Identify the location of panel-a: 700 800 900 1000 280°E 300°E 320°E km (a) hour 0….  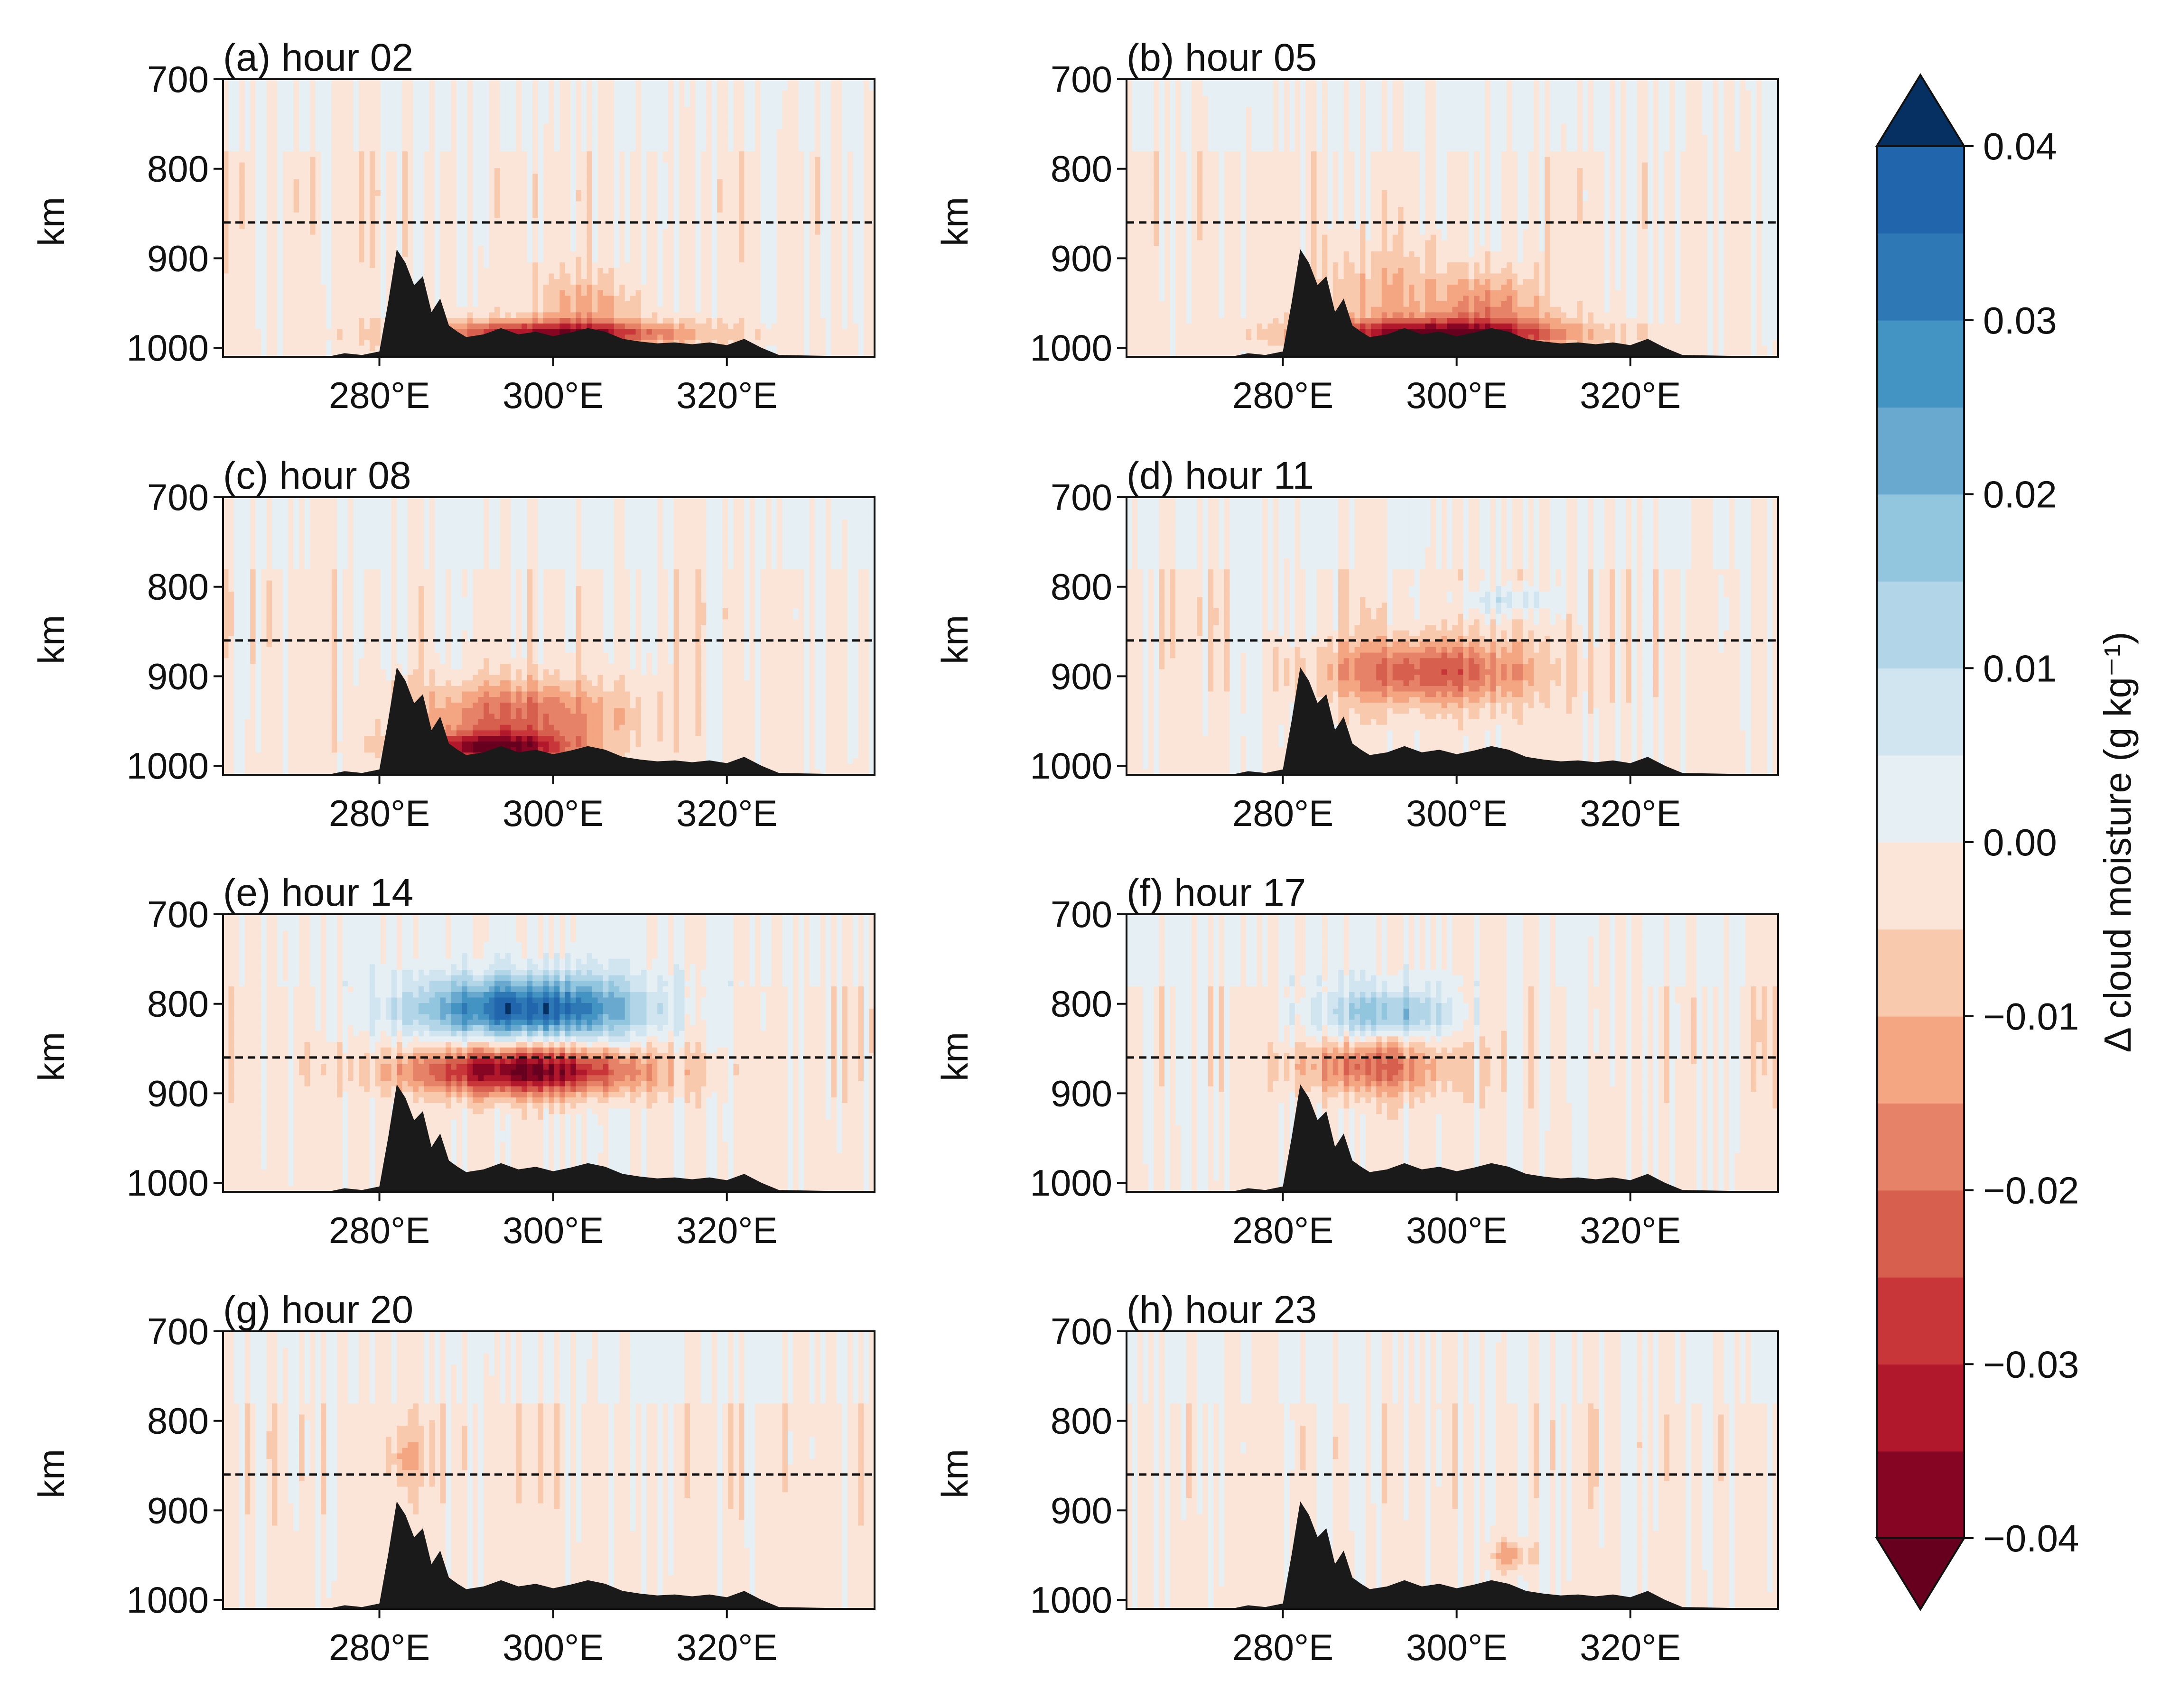
(452, 226).